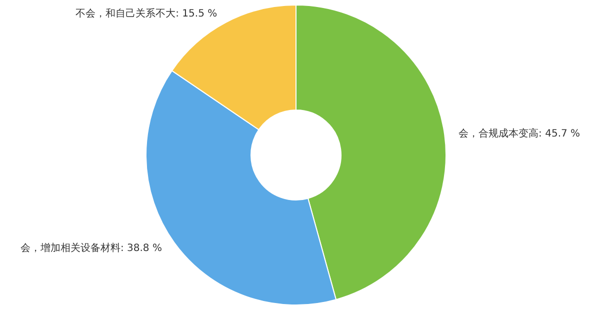 This screenshot has height=333, width=600. Describe the element at coordinates (91, 248) in the screenshot. I see `slice-label: 会，增加相关设备材料: 38.8 %` at that location.